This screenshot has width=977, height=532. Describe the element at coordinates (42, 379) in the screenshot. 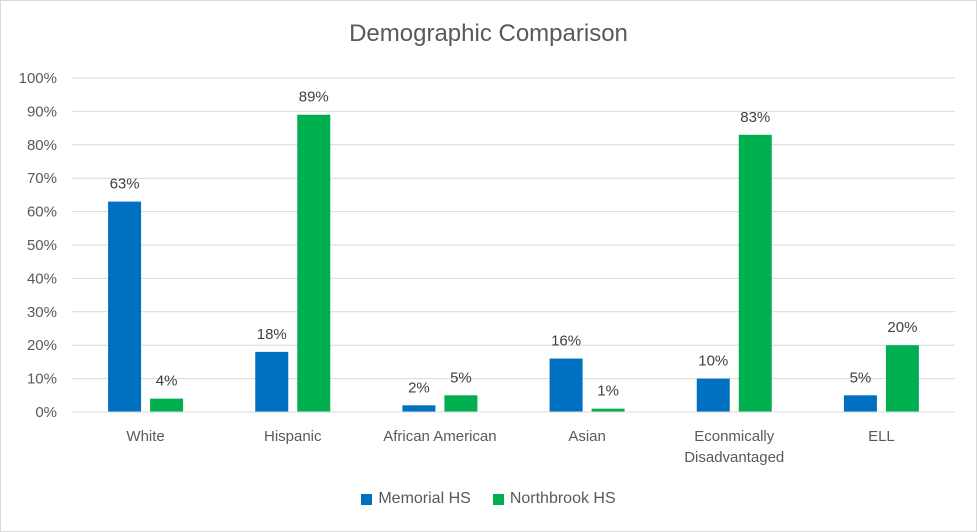

I see `y-tick-label: 10%` at that location.